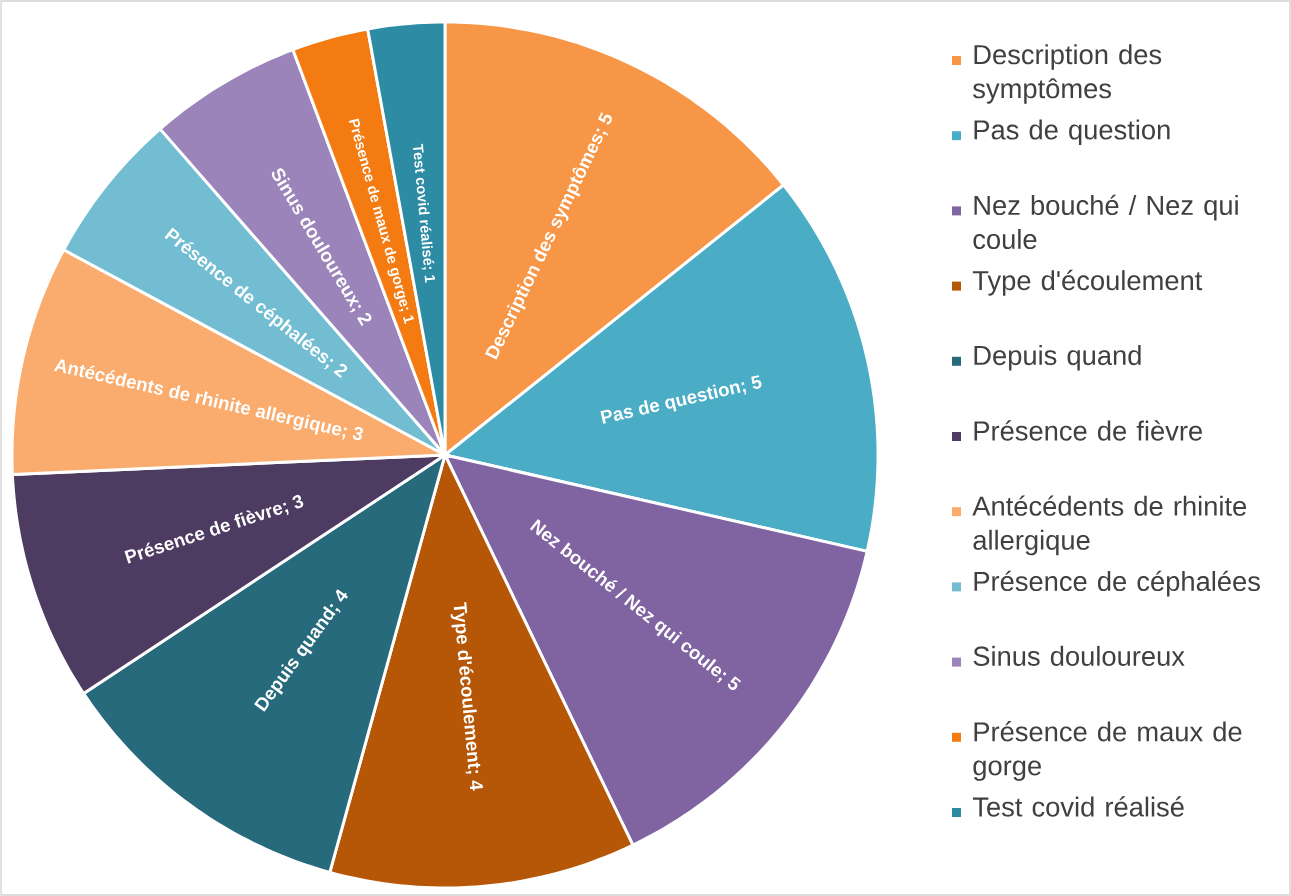 This screenshot has width=1291, height=896. What do you see at coordinates (1079, 655) in the screenshot?
I see `legend-label: Sinus douloureux` at bounding box center [1079, 655].